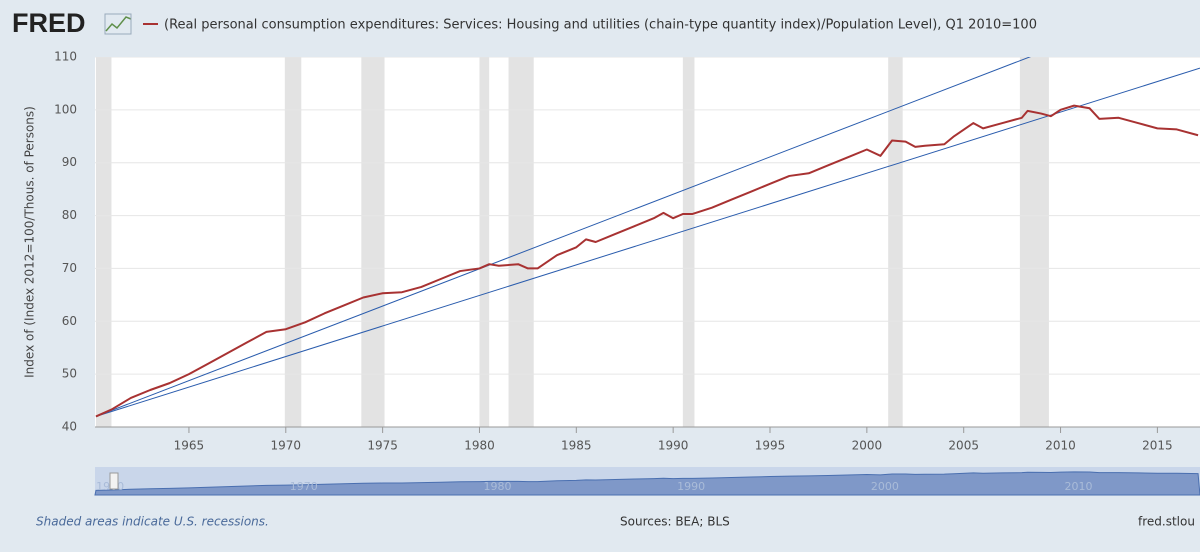 This screenshot has height=552, width=1200. I want to click on x-tick-label: 2010, so click(1060, 446).